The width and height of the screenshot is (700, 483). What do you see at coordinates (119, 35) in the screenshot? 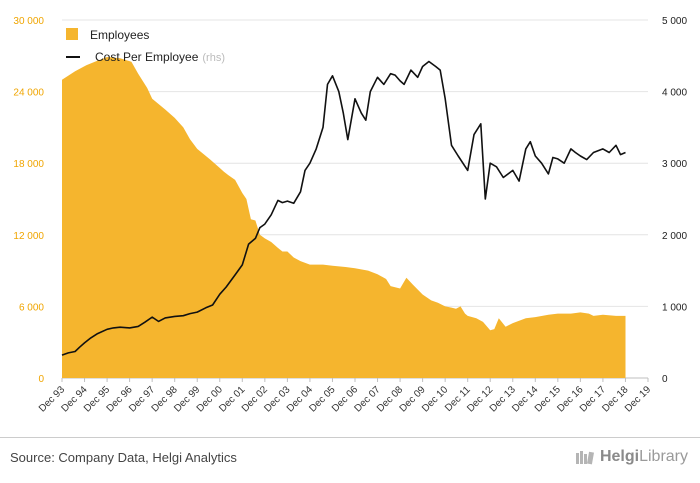
I see `legend-label-employees: Employees` at bounding box center [119, 35].